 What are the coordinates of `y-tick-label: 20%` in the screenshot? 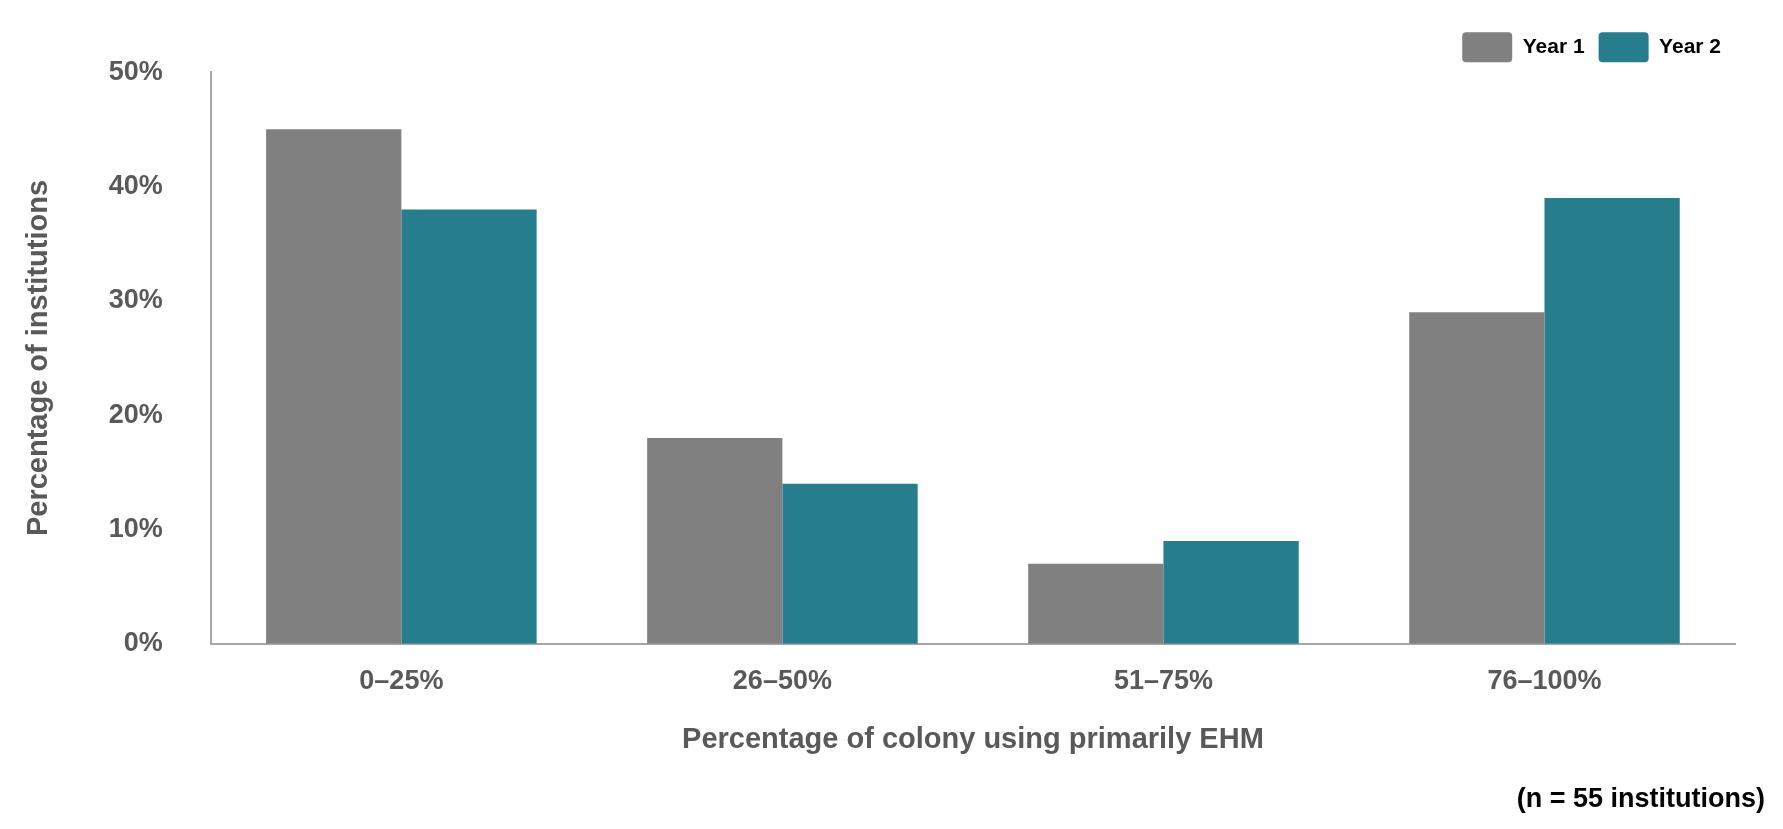 It's located at (135, 413).